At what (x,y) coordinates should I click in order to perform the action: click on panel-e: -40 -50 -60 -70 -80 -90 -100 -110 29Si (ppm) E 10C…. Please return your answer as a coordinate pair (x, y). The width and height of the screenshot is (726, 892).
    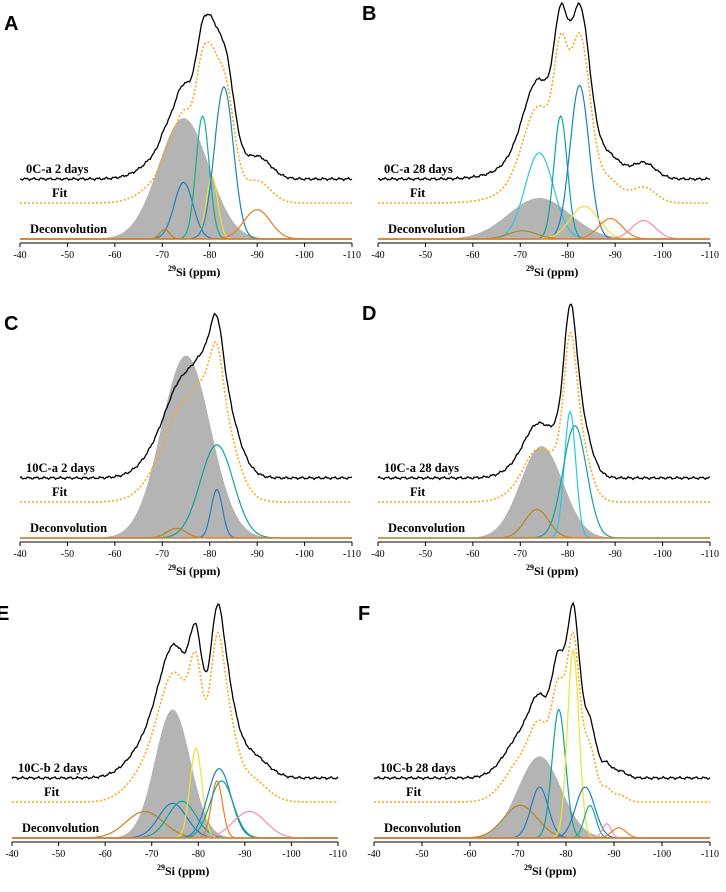
    Looking at the image, I should click on (173, 740).